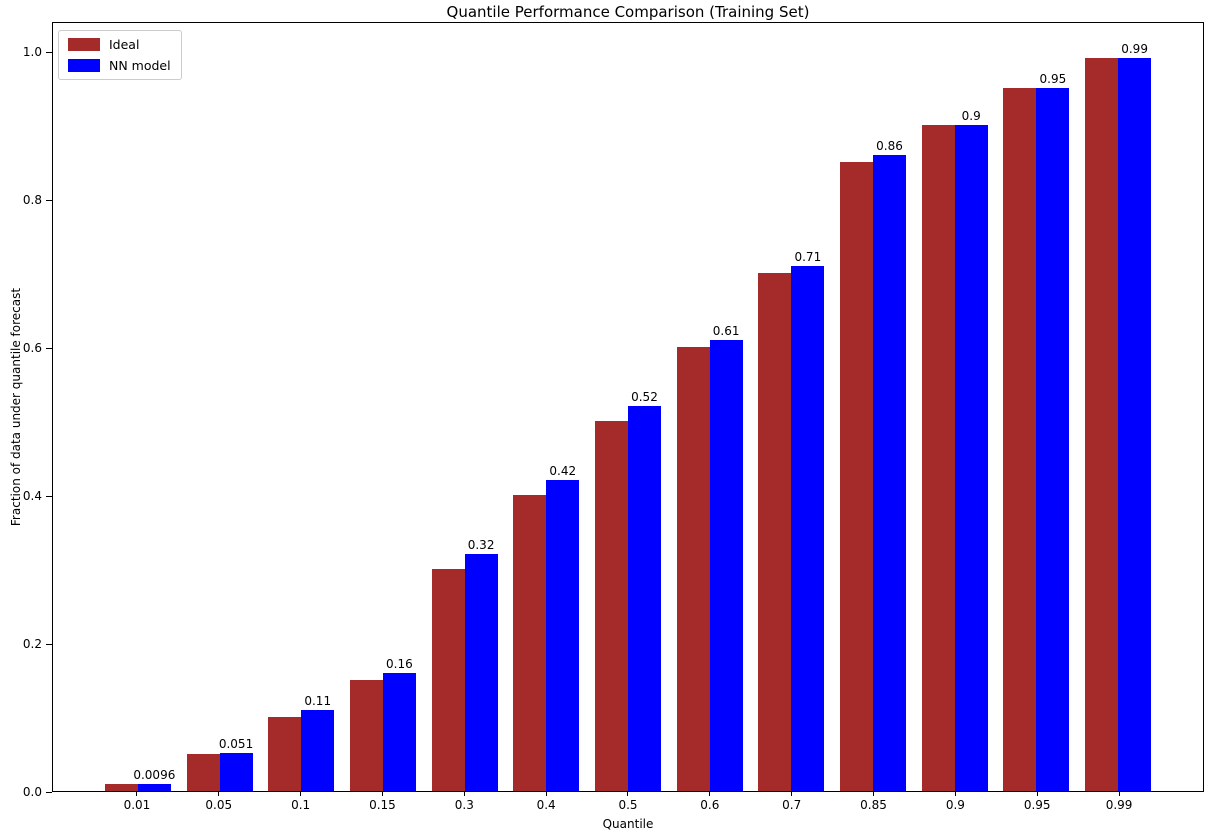 The image size is (1213, 835). Describe the element at coordinates (1102, 424) in the screenshot. I see `ideal-bar-0.99` at that location.